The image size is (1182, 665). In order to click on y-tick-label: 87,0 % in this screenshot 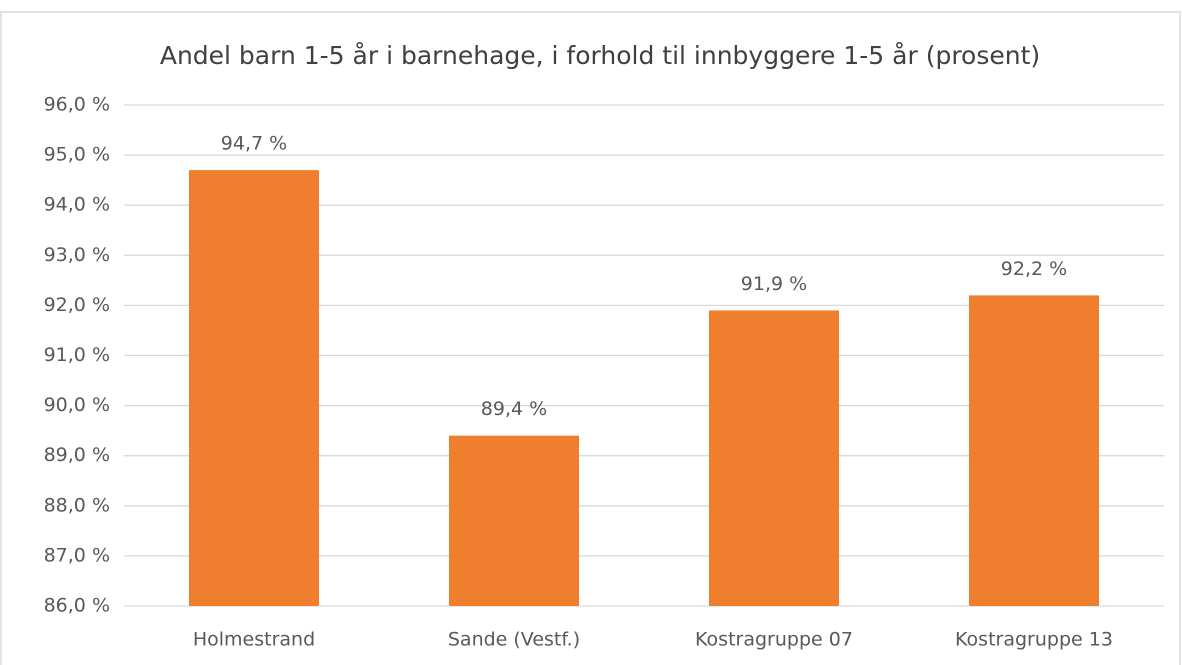, I will do `click(77, 555)`.